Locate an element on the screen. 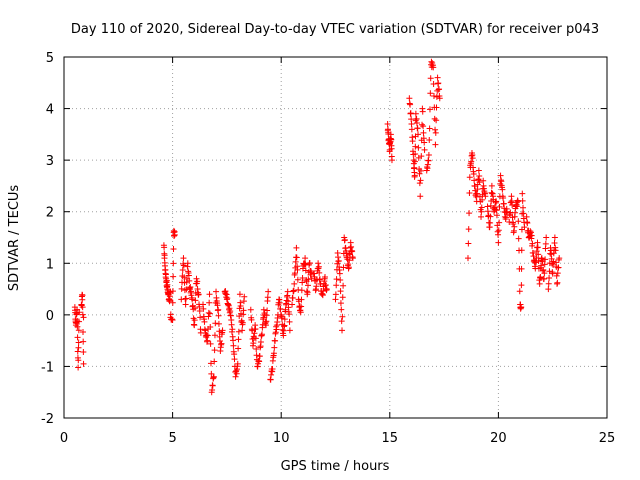  x-axis-label: GPS time / hours is located at coordinates (335, 466).